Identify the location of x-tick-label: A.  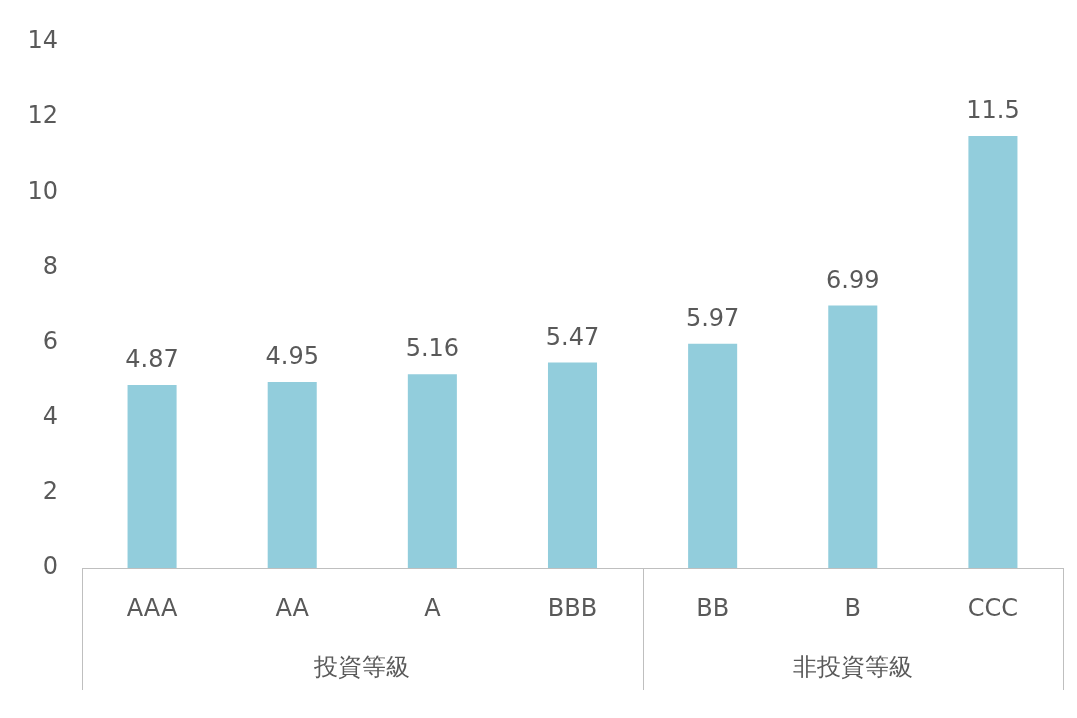
(433, 607).